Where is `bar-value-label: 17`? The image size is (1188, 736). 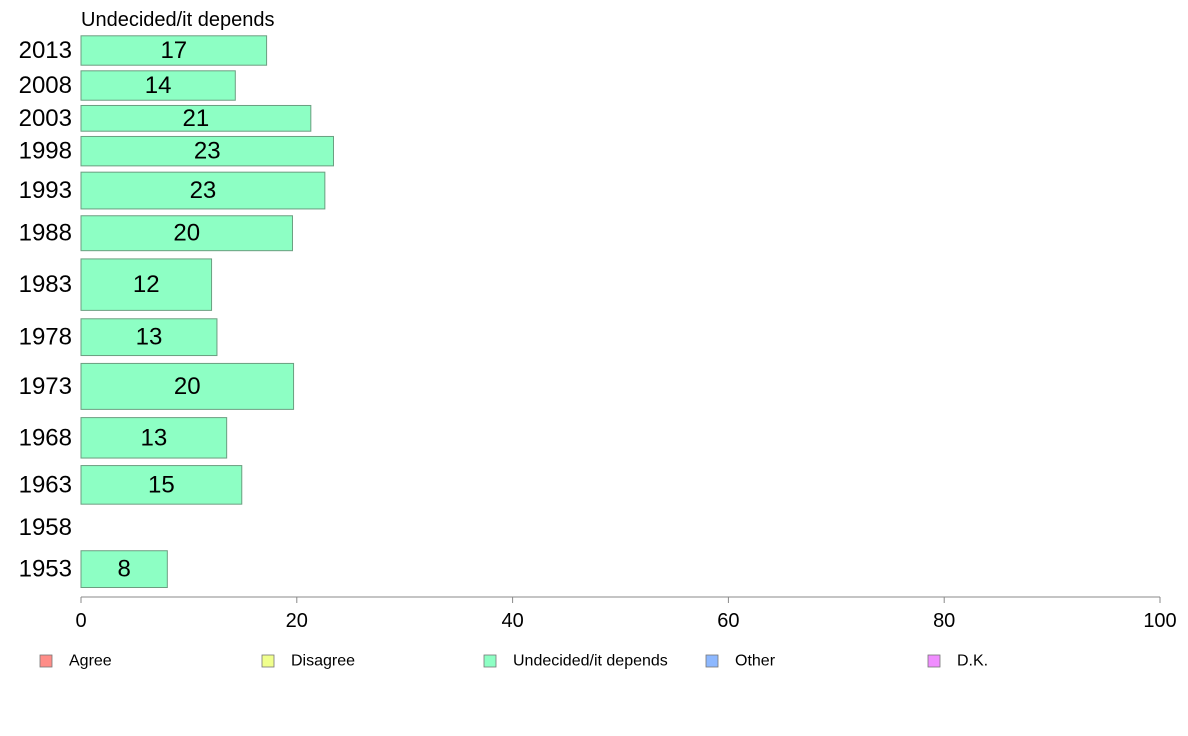 bar-value-label: 17 is located at coordinates (173, 50).